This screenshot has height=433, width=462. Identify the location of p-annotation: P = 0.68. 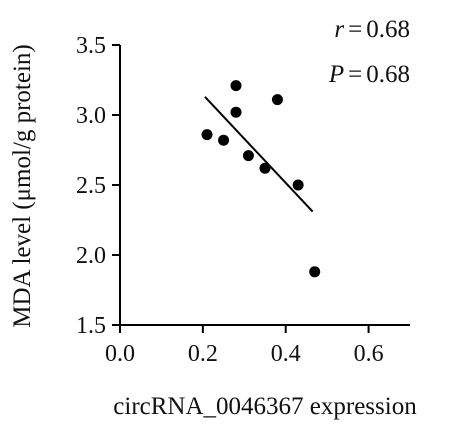
(369, 74).